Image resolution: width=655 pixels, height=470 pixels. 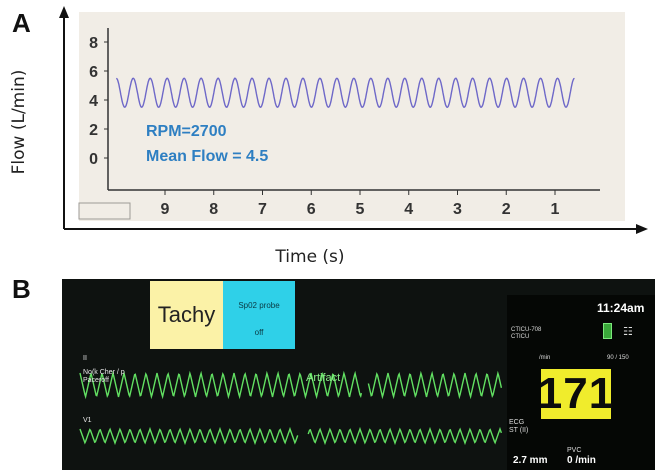 I want to click on x-tick-label: 4, so click(x=408, y=209).